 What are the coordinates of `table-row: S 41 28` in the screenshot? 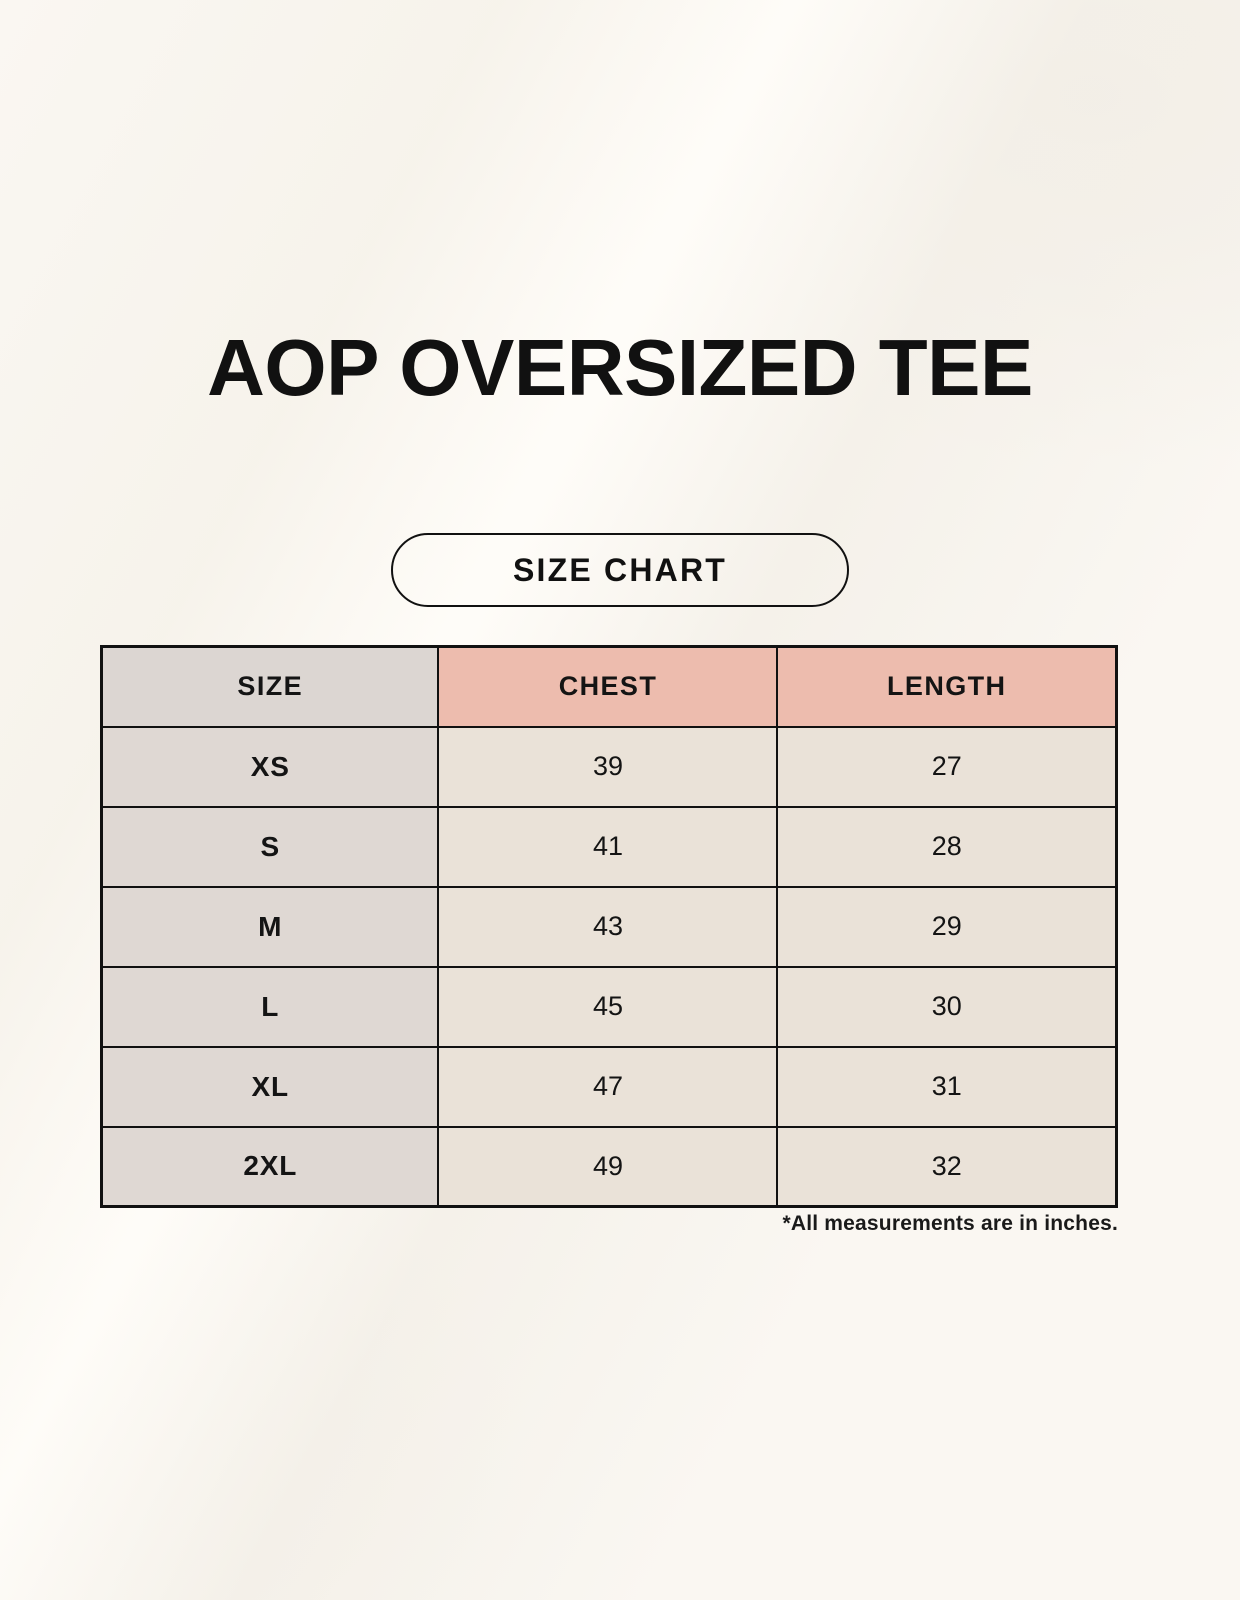 It's located at (609, 846).